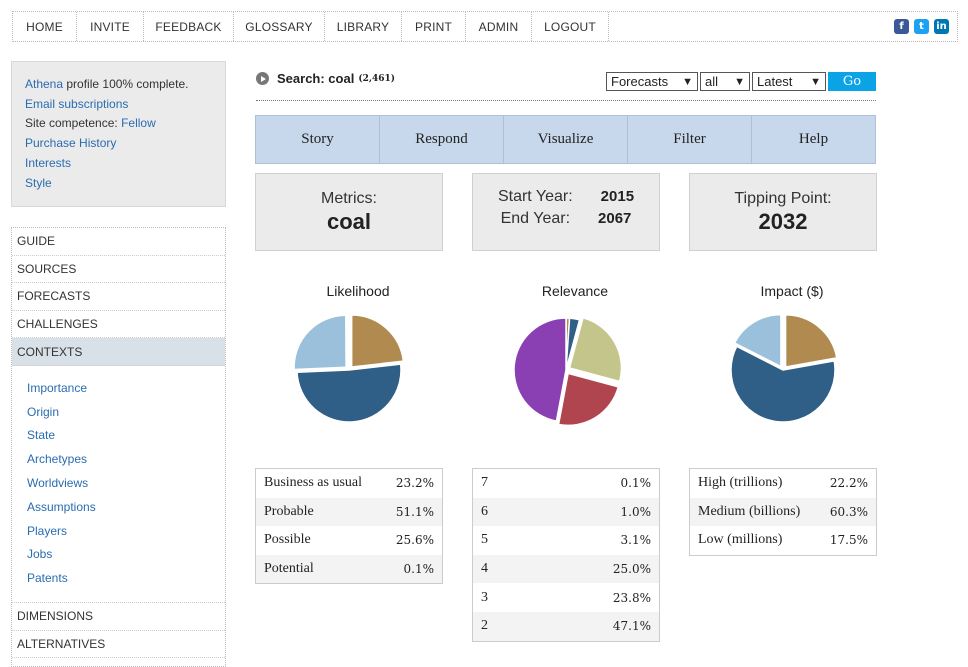 The width and height of the screenshot is (968, 667). Describe the element at coordinates (363, 26) in the screenshot. I see `nav-library: LIBRARY` at that location.